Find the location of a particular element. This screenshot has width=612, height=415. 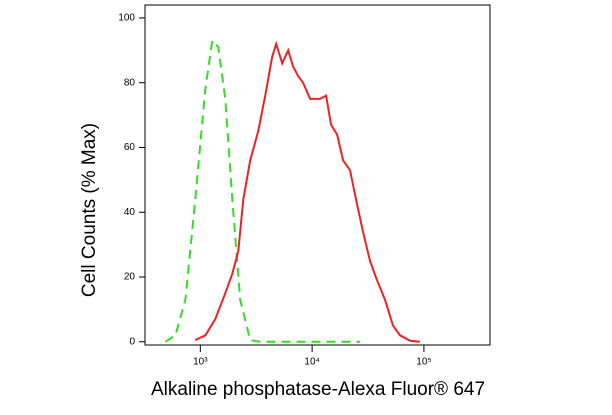

y-tick-label: 60 is located at coordinates (130, 147).